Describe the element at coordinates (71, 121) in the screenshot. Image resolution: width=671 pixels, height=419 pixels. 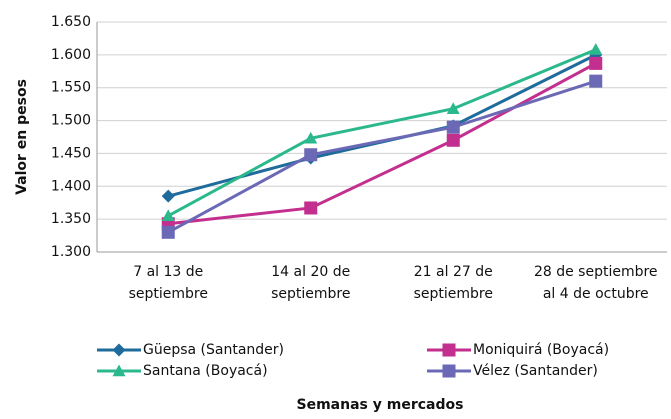
I see `y-tick-label: 1.500` at that location.